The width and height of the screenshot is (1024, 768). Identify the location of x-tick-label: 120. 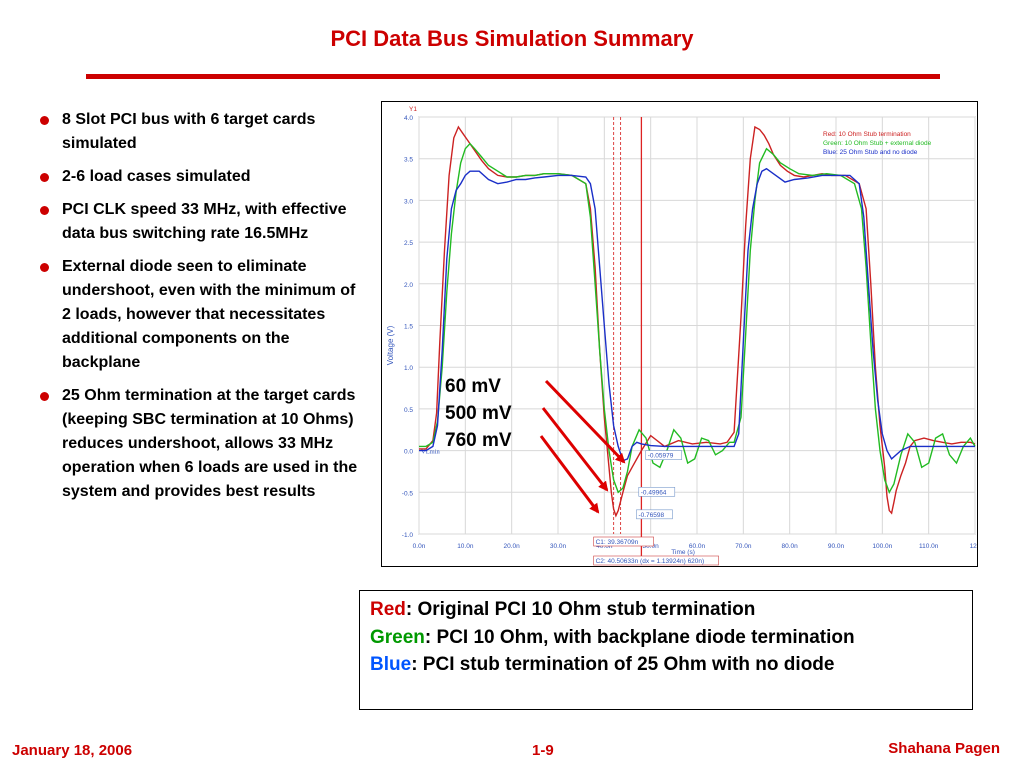
(973, 546).